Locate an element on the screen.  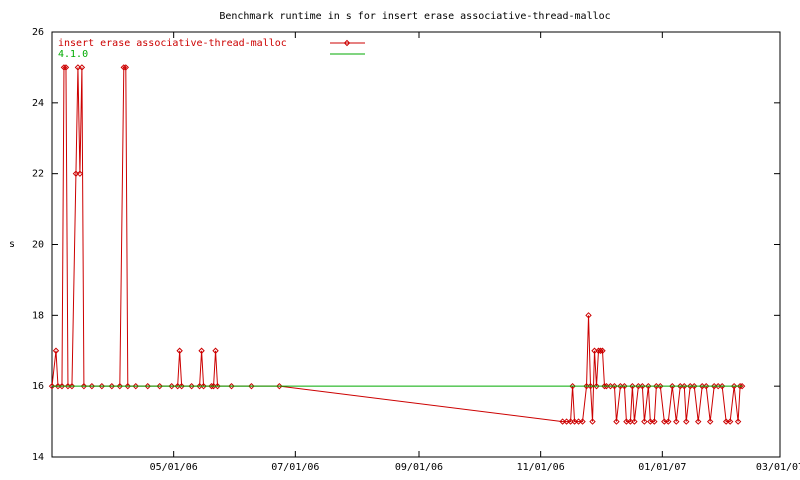
x-tick-label: 07/01/06 is located at coordinates (295, 467).